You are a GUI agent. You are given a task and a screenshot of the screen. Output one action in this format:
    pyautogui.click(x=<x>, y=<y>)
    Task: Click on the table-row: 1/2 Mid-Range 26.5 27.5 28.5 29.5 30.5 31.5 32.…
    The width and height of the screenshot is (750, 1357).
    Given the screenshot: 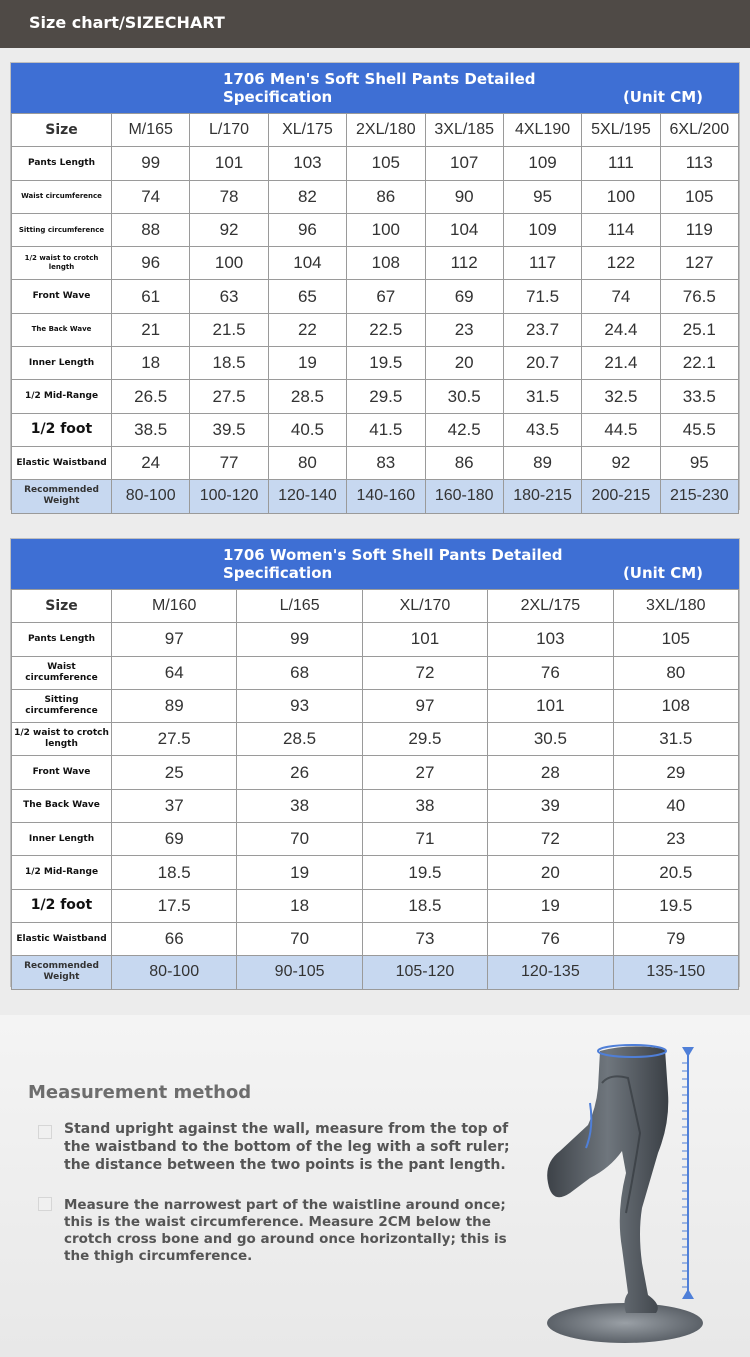 What is the action you would take?
    pyautogui.click(x=375, y=396)
    